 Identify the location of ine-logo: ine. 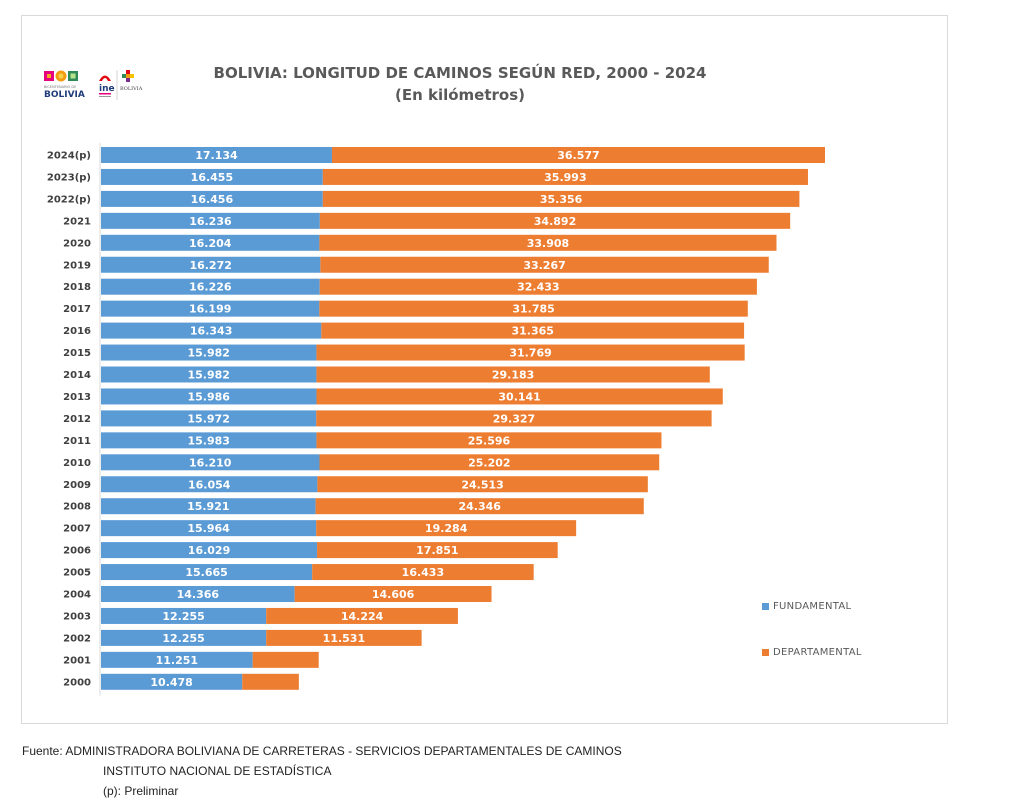
(107, 86).